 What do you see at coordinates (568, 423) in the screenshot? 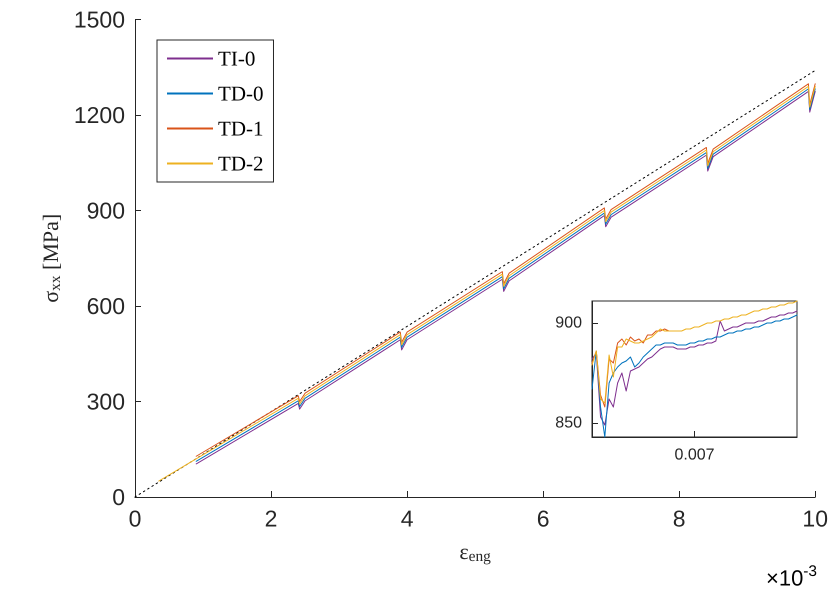
I see `y-tick-label: 850` at bounding box center [568, 423].